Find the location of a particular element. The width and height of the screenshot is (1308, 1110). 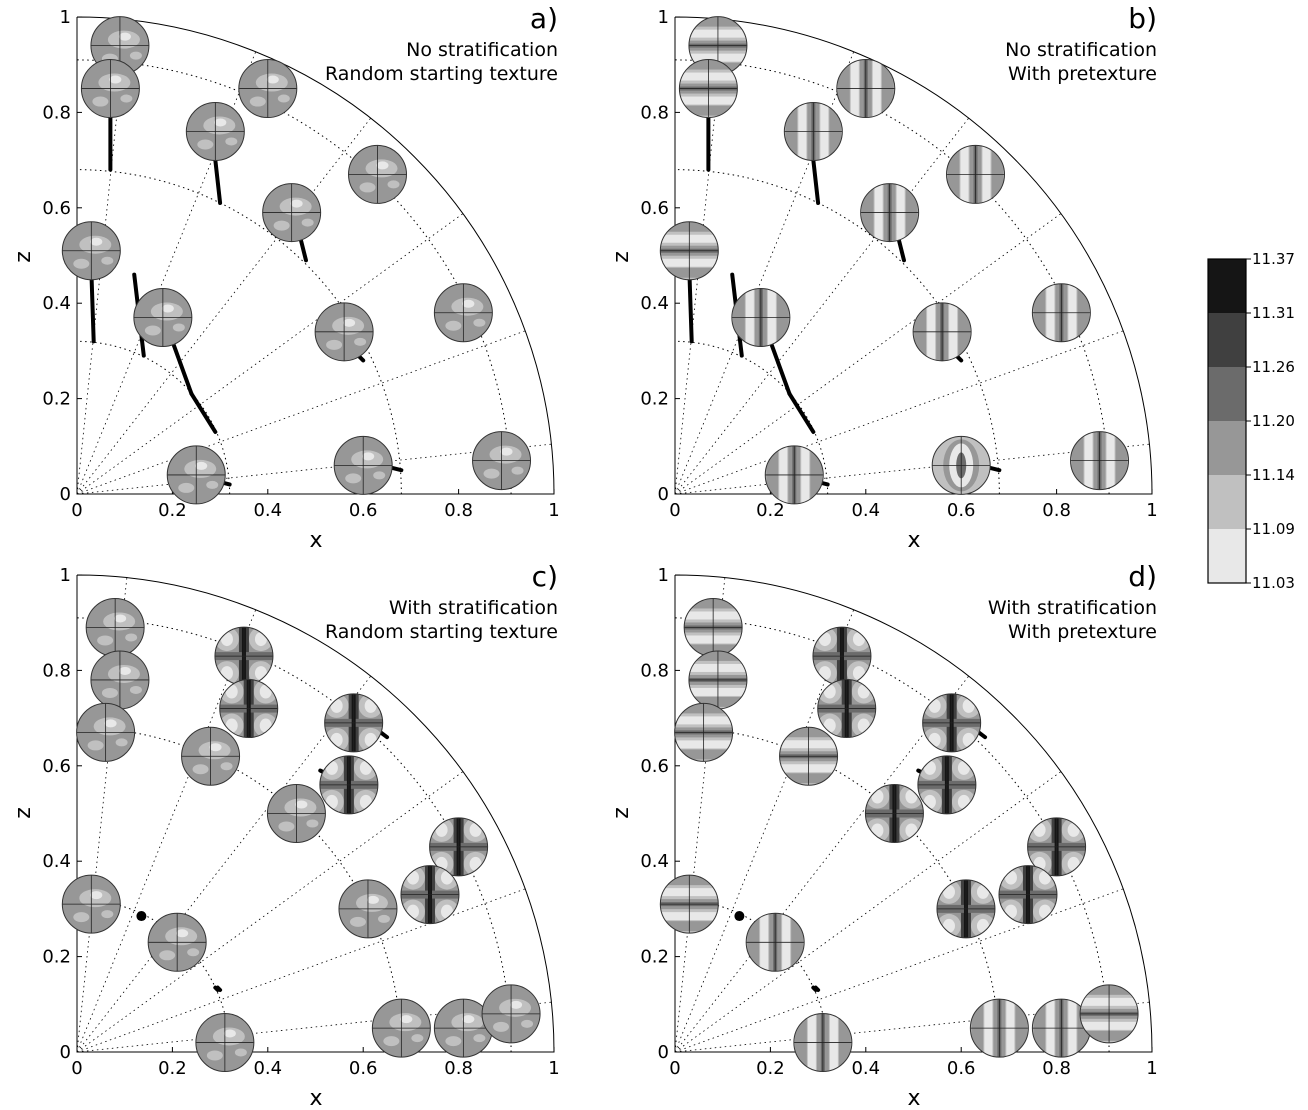

colorbar-tick-label: 11.20 is located at coordinates (1273, 421).